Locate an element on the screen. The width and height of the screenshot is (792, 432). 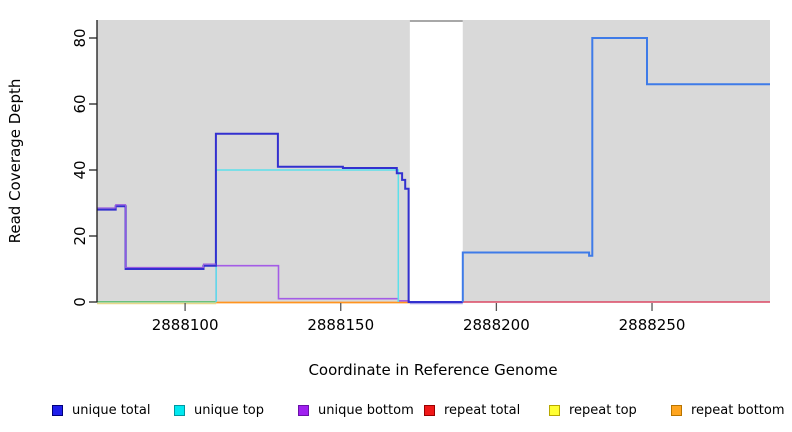
legend-item-repeat-total: repeat total is located at coordinates (472, 410).